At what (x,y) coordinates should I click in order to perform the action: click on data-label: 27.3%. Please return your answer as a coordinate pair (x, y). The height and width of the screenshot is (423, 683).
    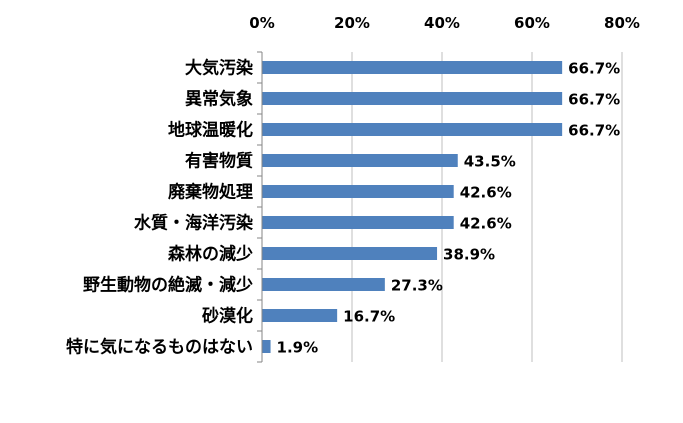
    Looking at the image, I should click on (417, 286).